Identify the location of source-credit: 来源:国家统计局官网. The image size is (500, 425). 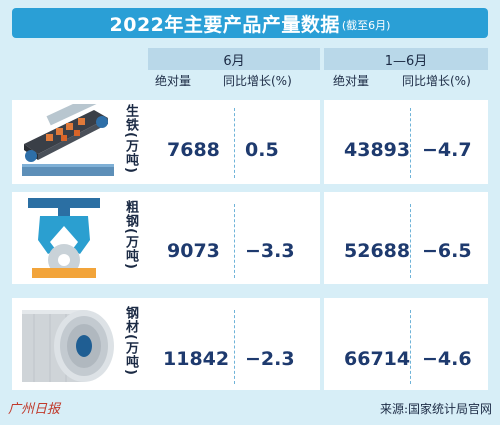
(435, 409).